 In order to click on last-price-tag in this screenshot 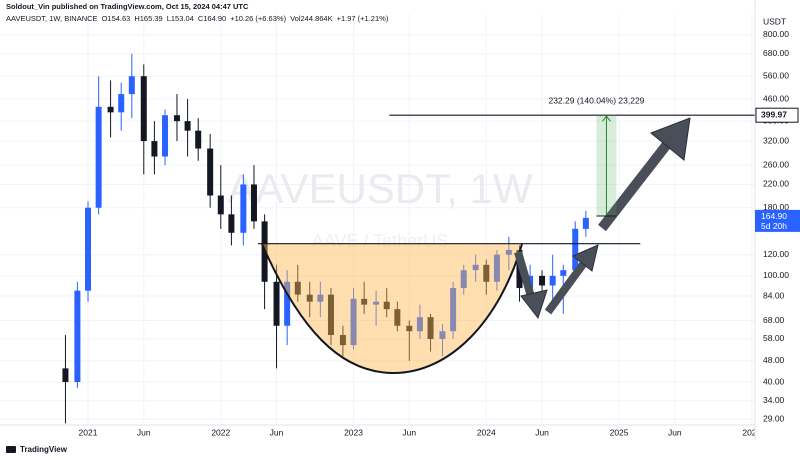, I will do `click(777, 220)`.